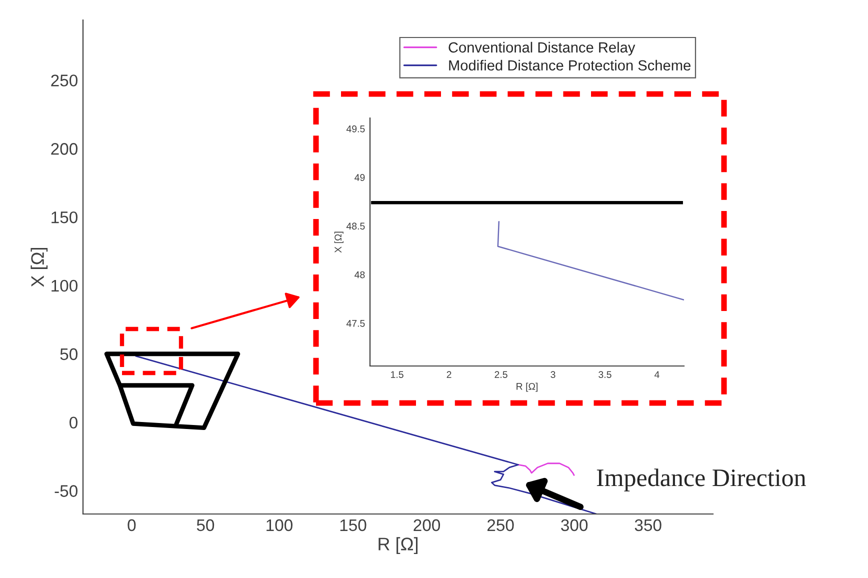 The height and width of the screenshot is (578, 868). What do you see at coordinates (648, 525) in the screenshot?
I see `x-tick-label: 350` at bounding box center [648, 525].